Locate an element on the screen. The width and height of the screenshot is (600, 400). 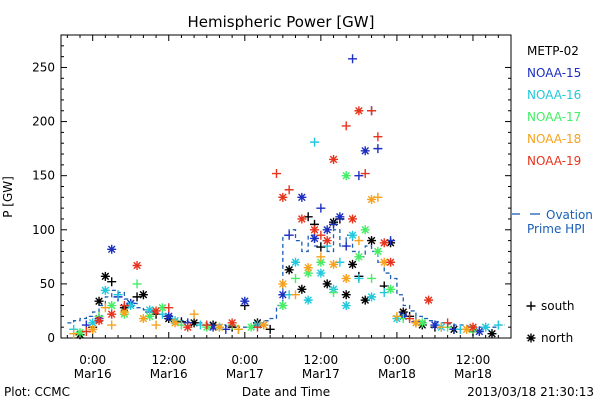
legend-entry: NOAA-17 is located at coordinates (554, 117).